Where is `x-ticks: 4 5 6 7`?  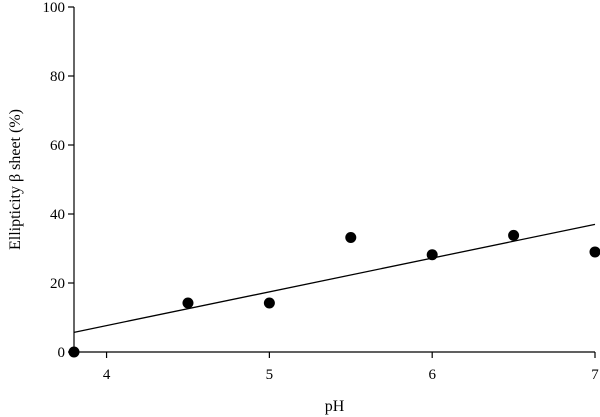
x-ticks: 4 5 6 7 is located at coordinates (351, 367).